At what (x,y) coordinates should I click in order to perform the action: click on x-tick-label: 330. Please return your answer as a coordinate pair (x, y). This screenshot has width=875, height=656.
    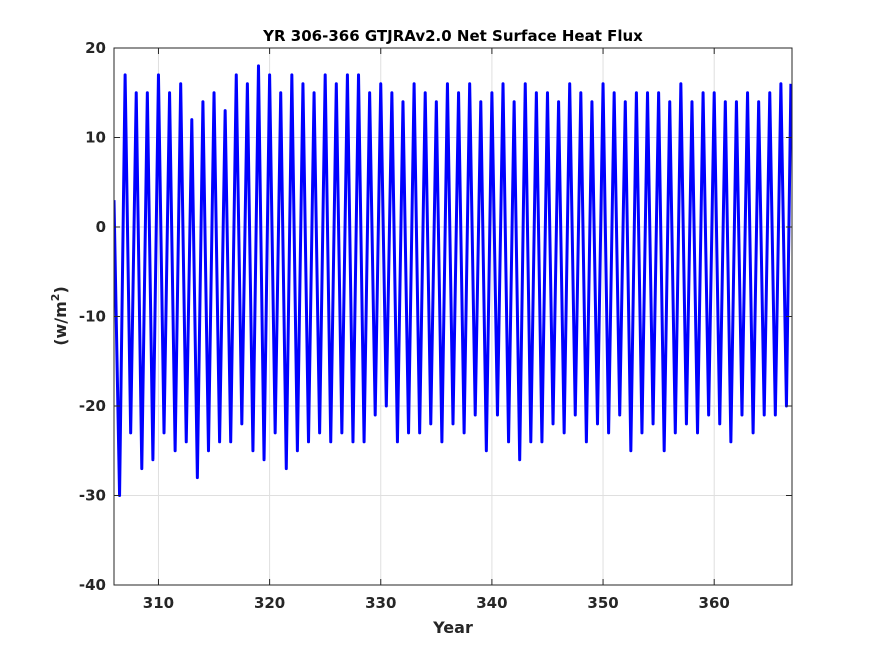
    Looking at the image, I should click on (380, 603).